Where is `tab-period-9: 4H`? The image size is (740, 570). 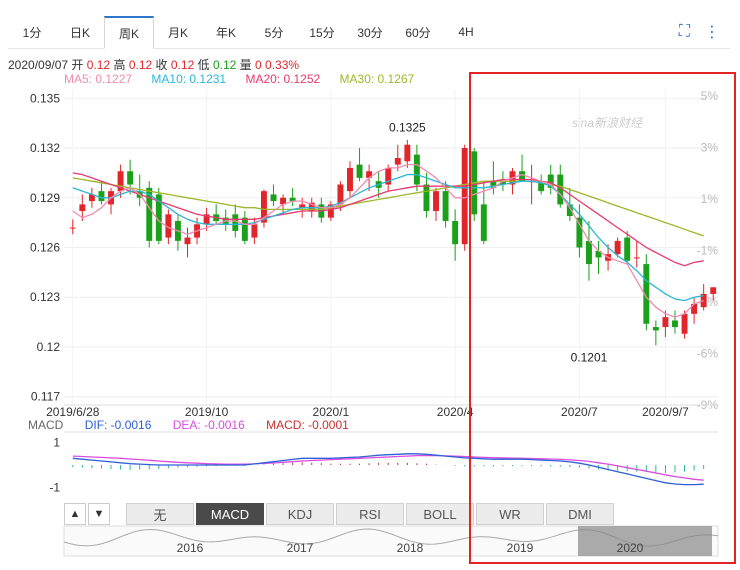 tab-period-9: 4H is located at coordinates (466, 32).